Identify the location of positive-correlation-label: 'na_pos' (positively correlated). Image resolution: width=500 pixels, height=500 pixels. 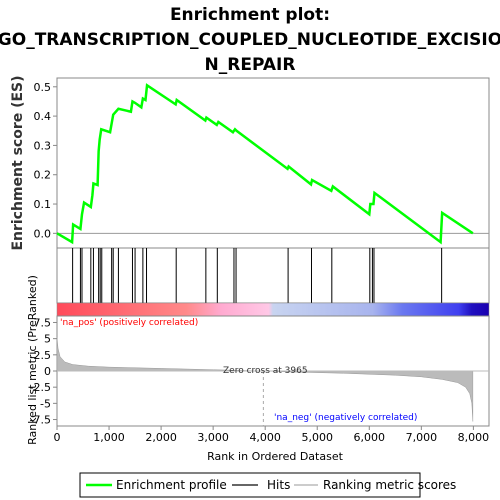
(129, 323).